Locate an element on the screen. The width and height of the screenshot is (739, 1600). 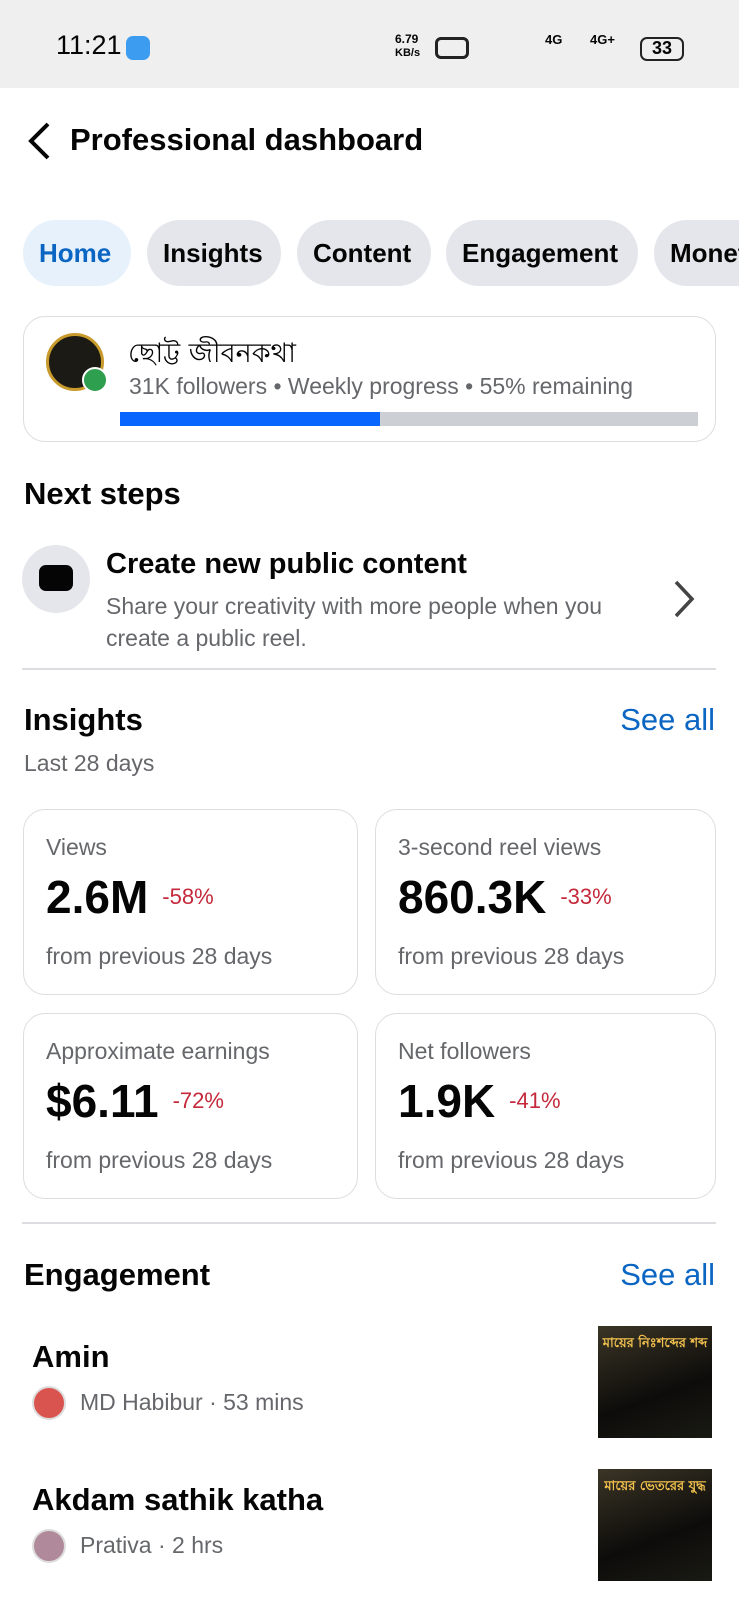
progress-track is located at coordinates (409, 419).